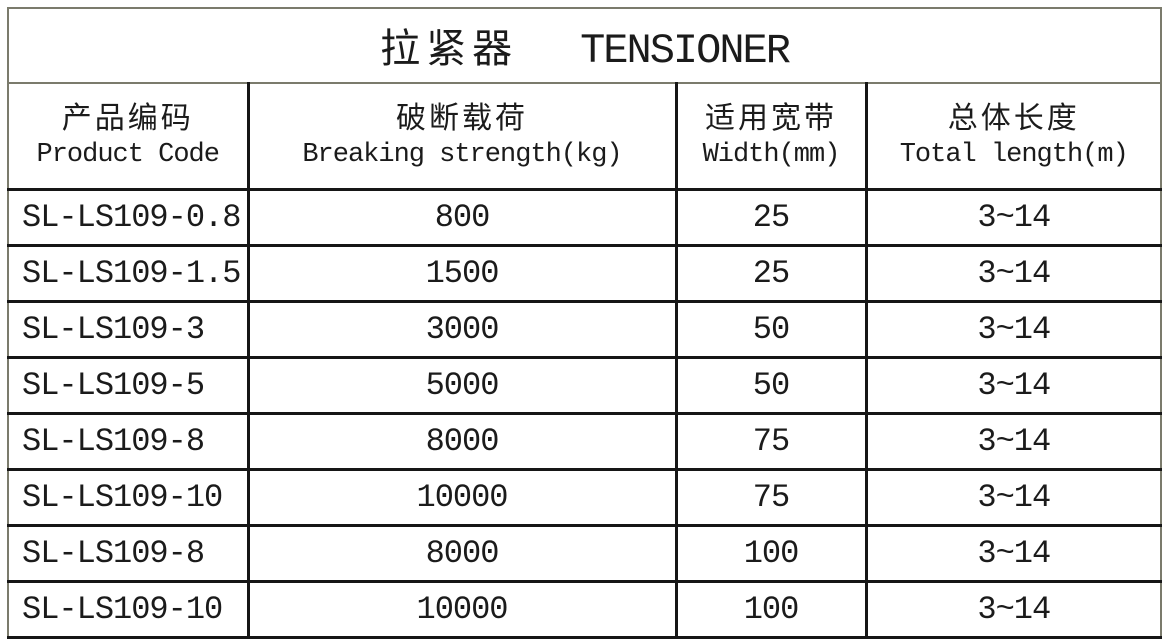 The image size is (1167, 643). Describe the element at coordinates (1013, 137) in the screenshot. I see `col-header-total-length: 总体长度 Total length(m)` at that location.